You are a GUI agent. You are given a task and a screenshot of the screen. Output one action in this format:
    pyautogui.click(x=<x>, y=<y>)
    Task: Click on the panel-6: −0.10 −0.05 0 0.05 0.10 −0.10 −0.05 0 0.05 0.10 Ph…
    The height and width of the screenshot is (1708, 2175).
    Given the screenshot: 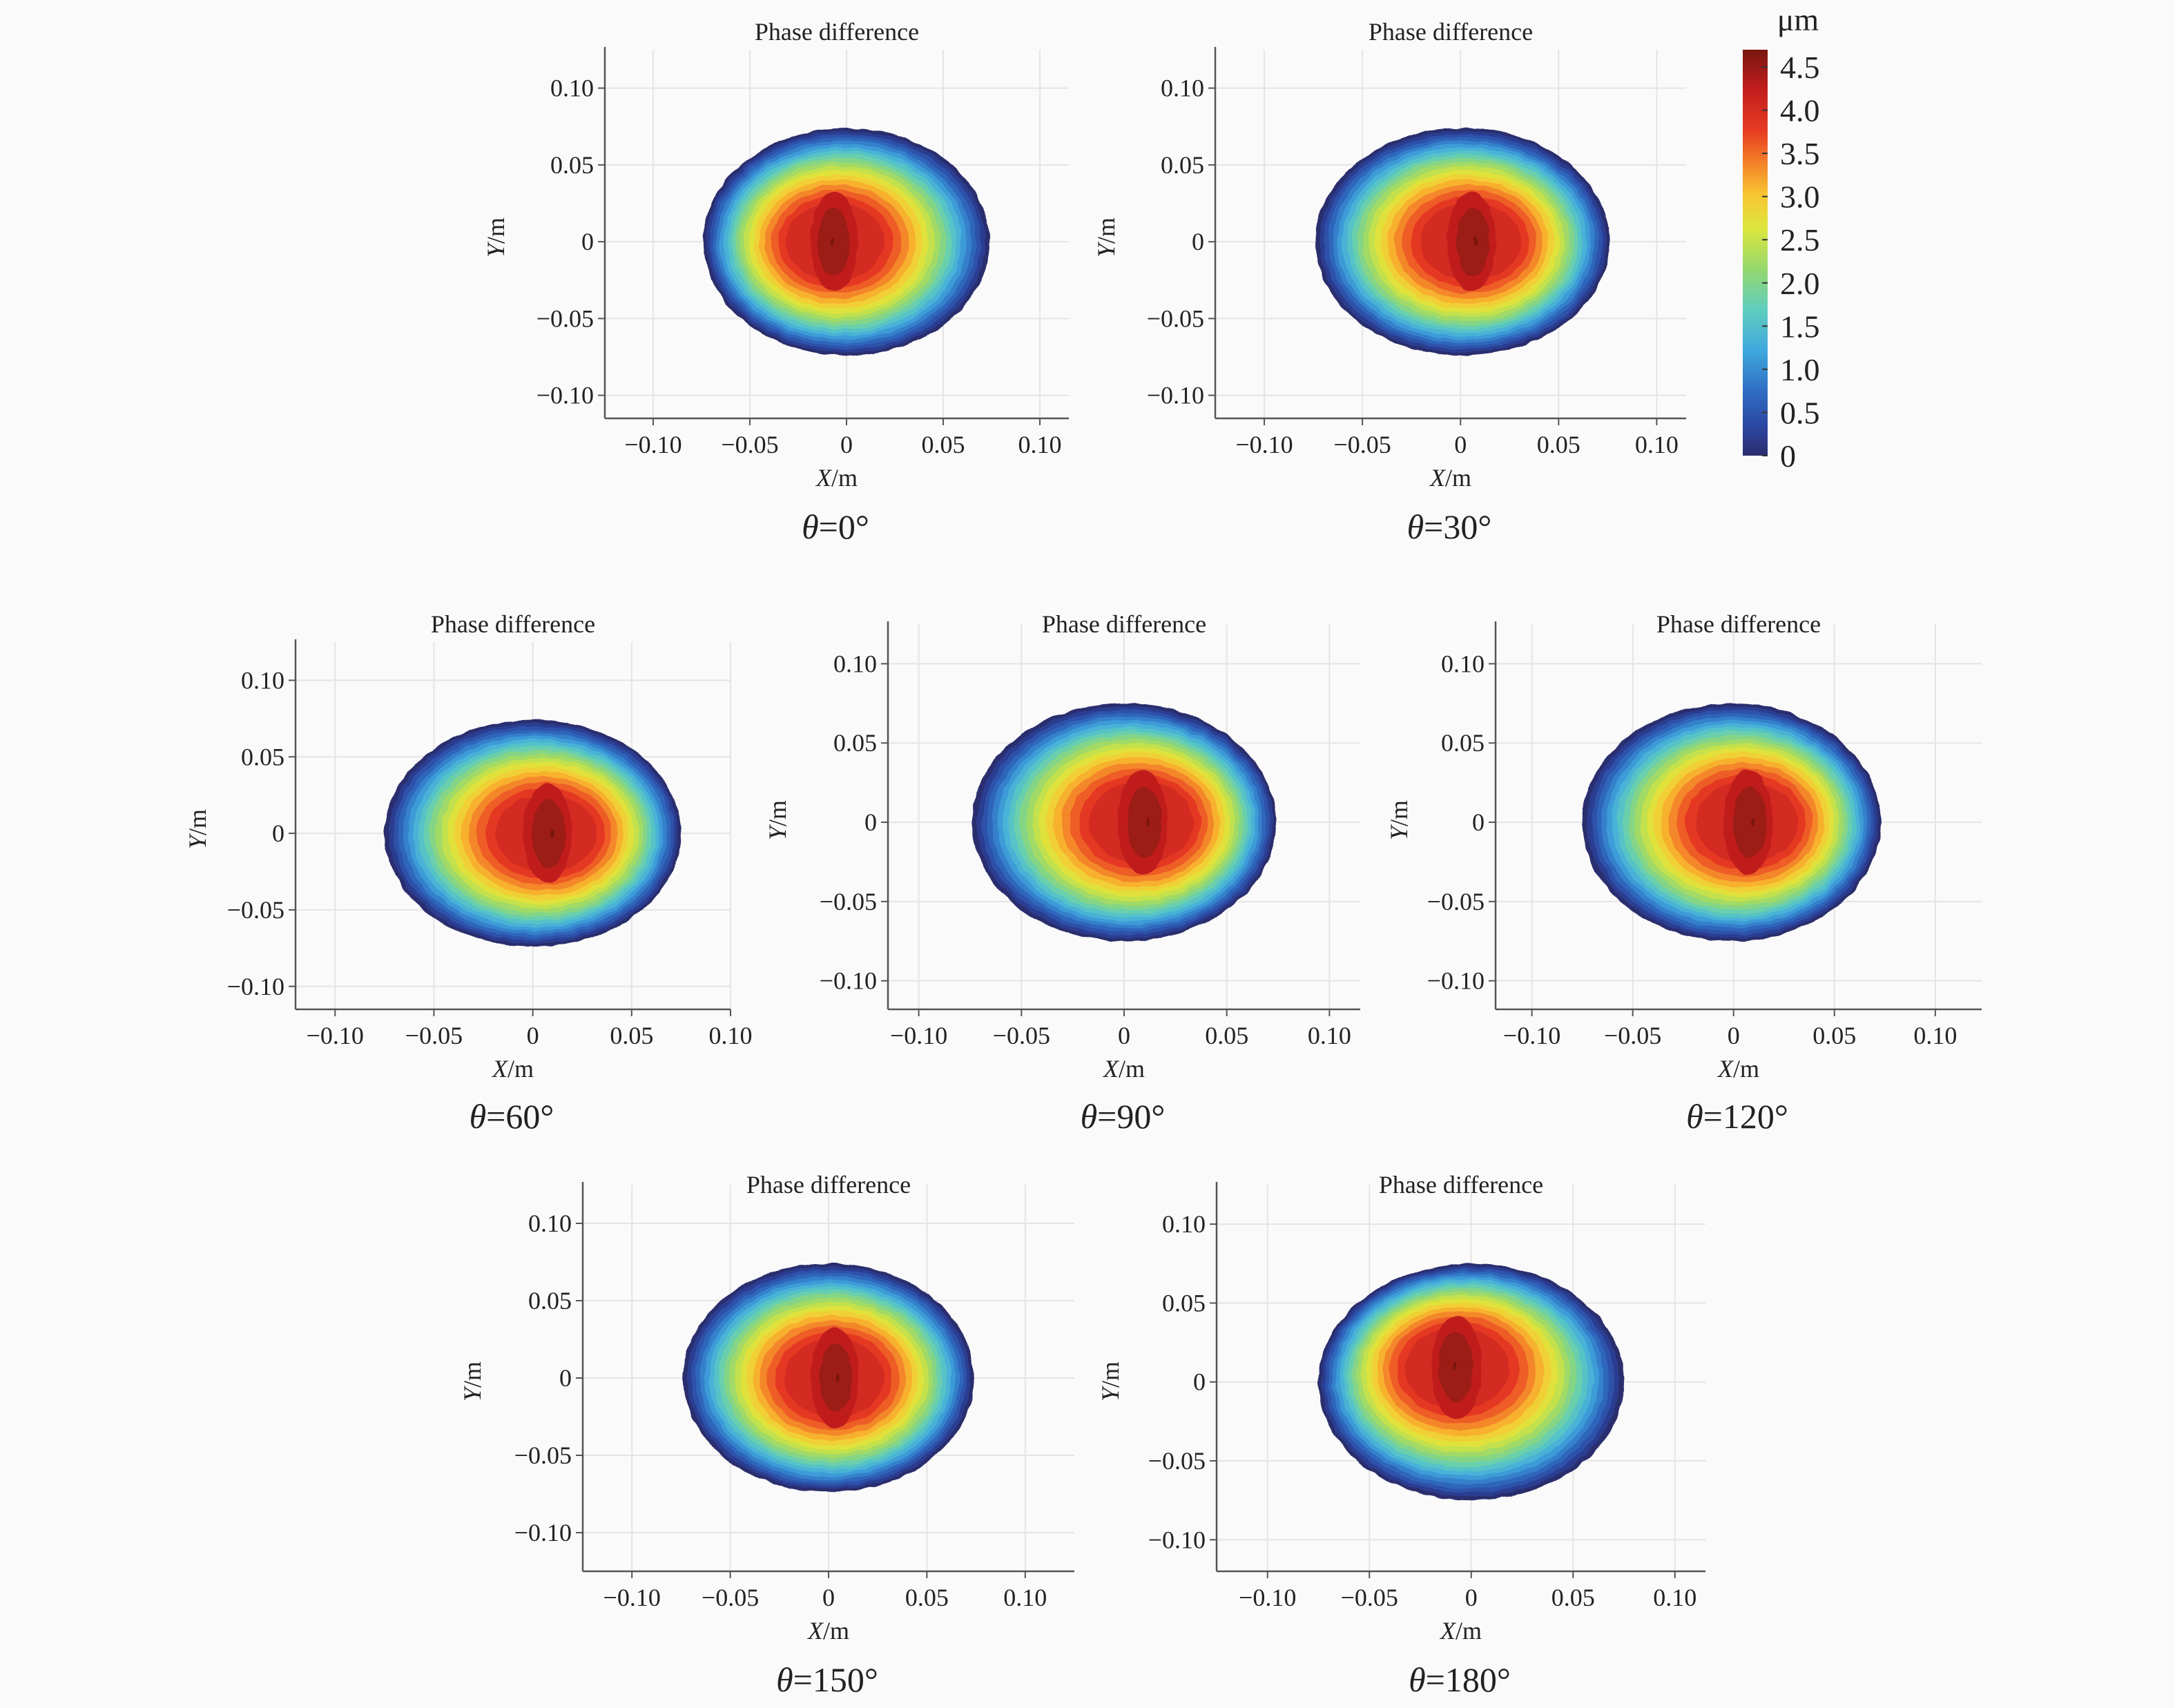 What is the action you would take?
    pyautogui.click(x=766, y=1435)
    